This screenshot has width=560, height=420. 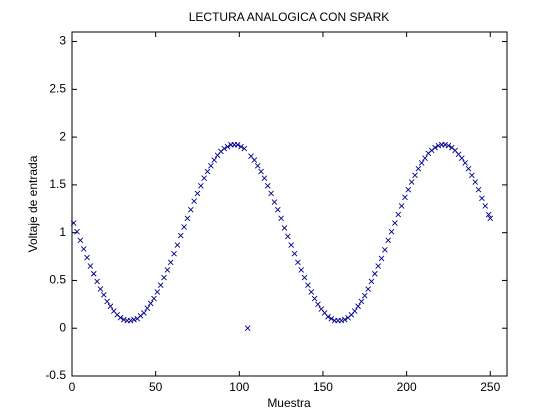 I want to click on y-tick-label: 3, so click(x=62, y=41).